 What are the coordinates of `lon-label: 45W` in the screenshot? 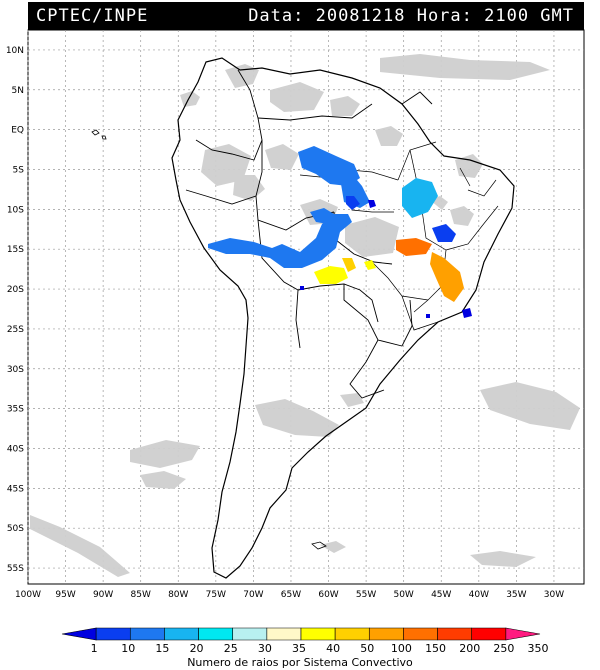 It's located at (441, 595).